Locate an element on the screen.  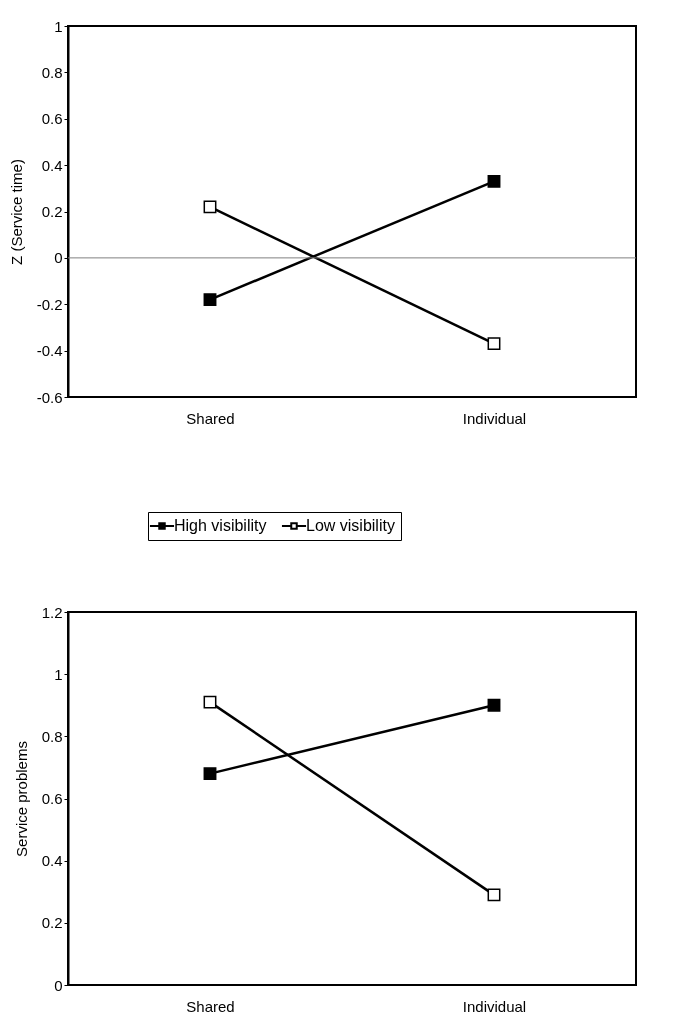
legend-label: Low visibility is located at coordinates (350, 525).